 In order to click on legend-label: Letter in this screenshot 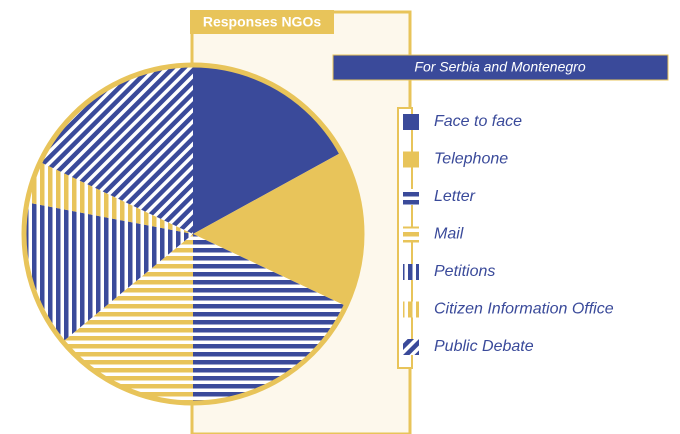, I will do `click(455, 196)`.